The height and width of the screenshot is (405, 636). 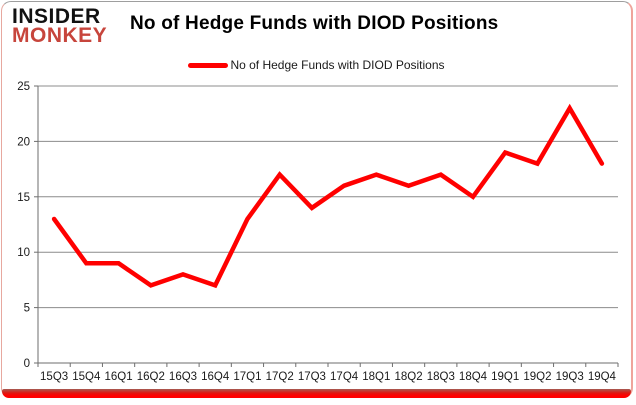 I want to click on x-tick-label: 16Q3, so click(x=183, y=377).